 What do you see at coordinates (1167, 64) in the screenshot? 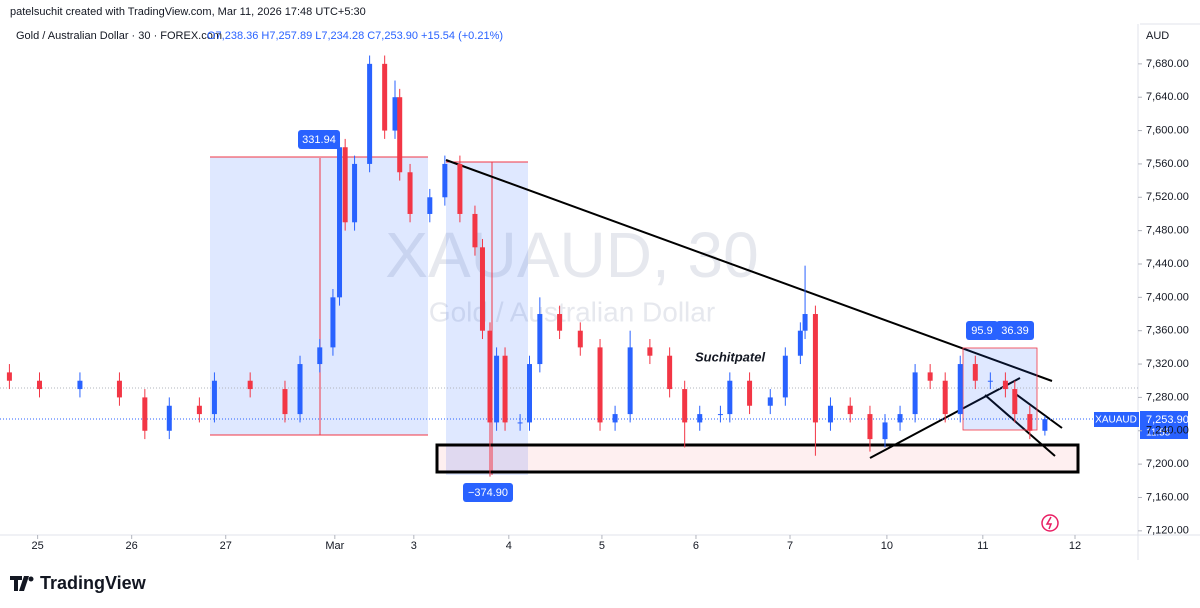
I see `y-tick-label: 7,680.00` at bounding box center [1167, 64].